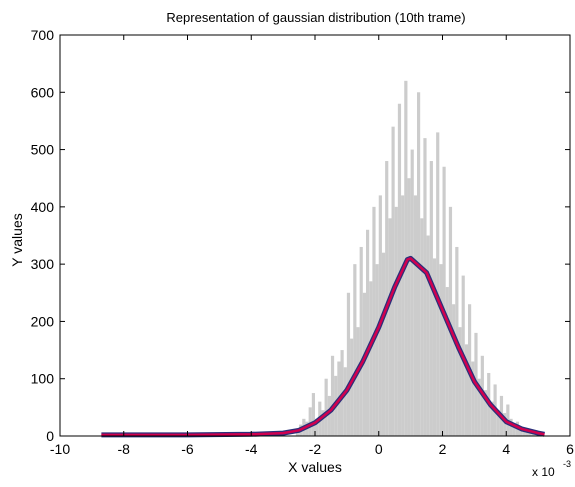 Image resolution: width=575 pixels, height=487 pixels. I want to click on x-tick-label: -8, so click(124, 449).